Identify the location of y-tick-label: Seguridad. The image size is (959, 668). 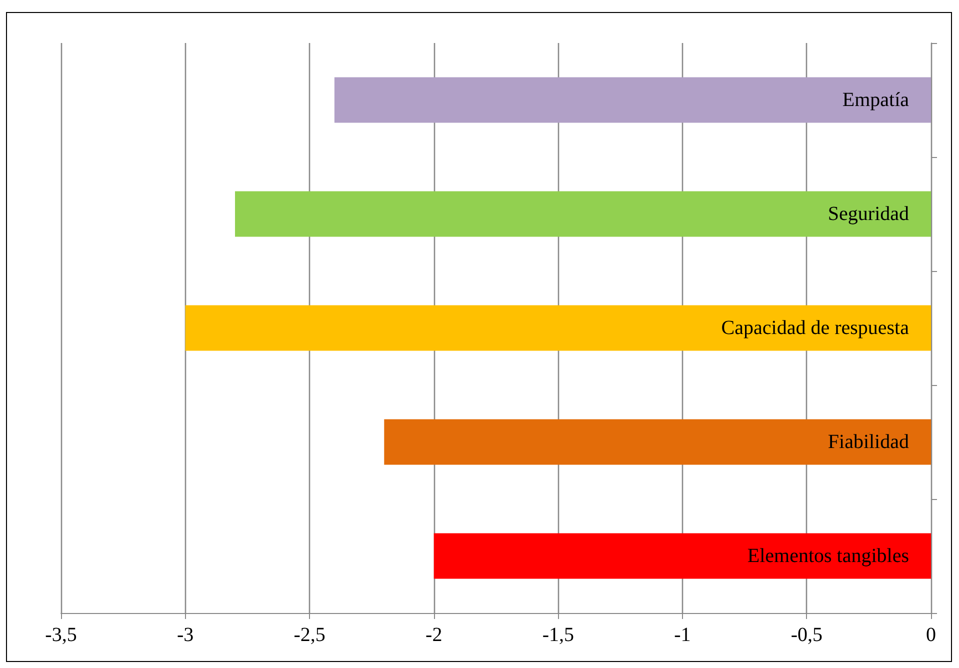
(868, 214).